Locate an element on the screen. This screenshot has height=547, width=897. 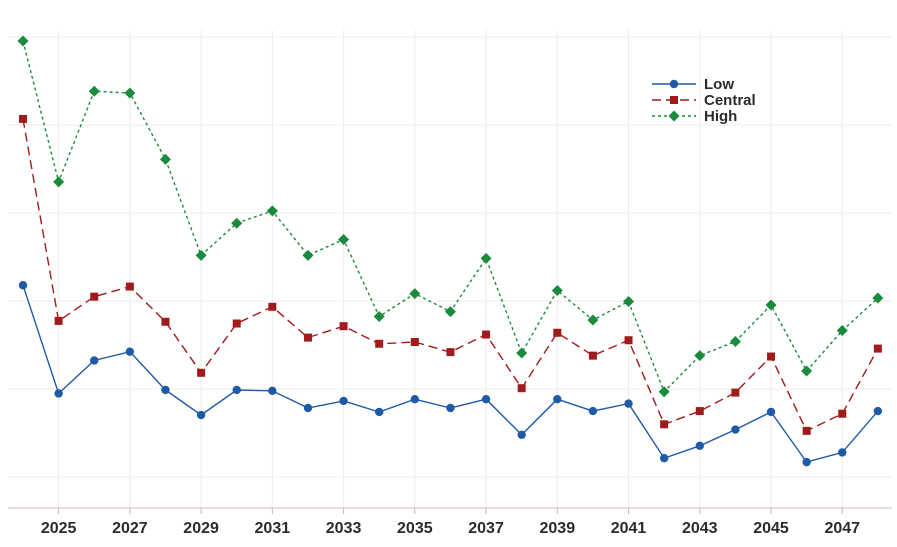
legend-item-central: Central is located at coordinates (704, 100).